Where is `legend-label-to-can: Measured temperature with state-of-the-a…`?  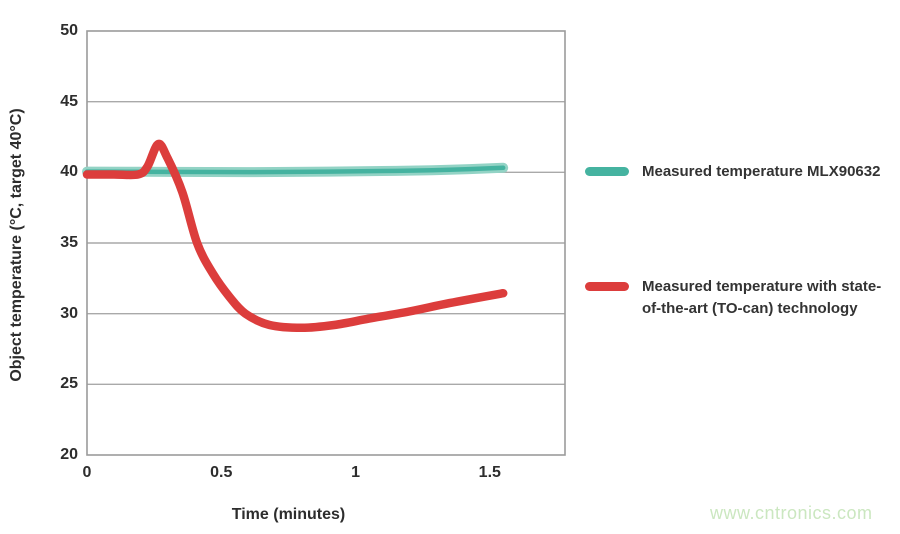 legend-label-to-can: Measured temperature with state-of-the-a… is located at coordinates (762, 297).